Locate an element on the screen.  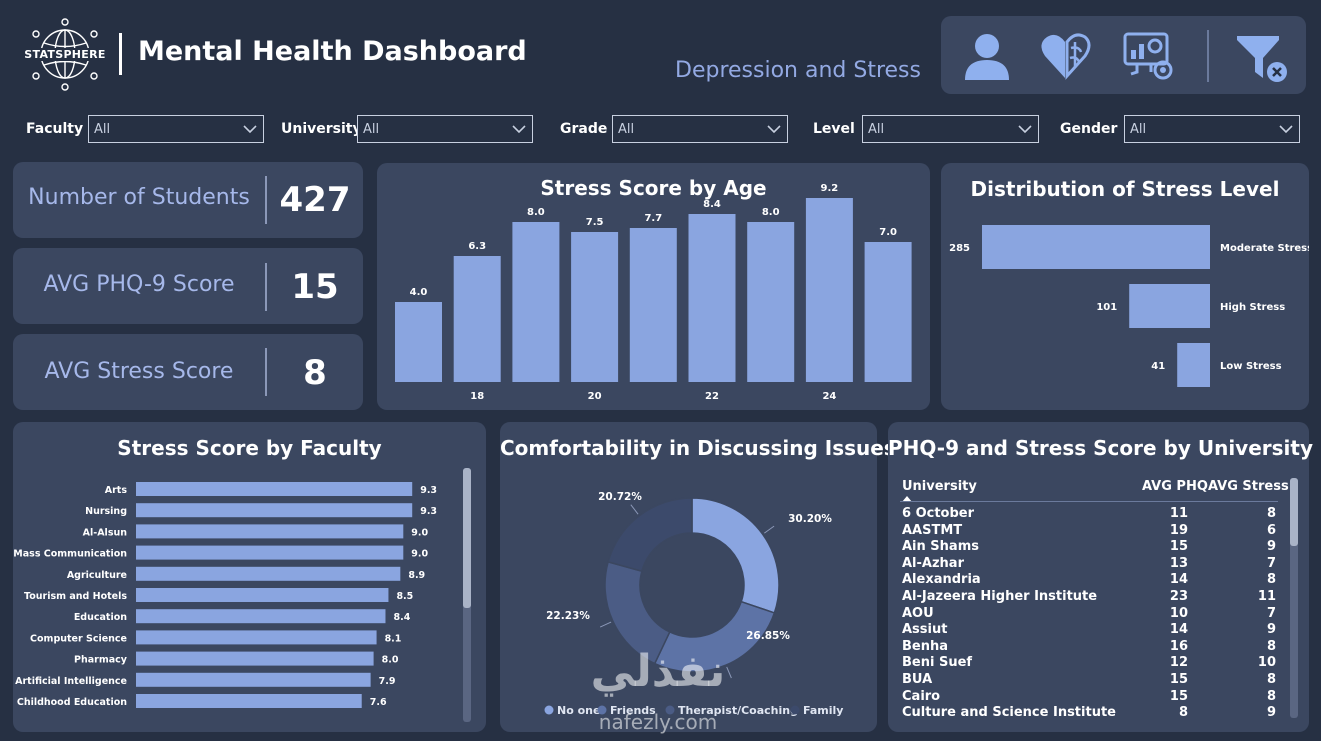
table-row: Al-Azhar 13 7 is located at coordinates (1089, 564).